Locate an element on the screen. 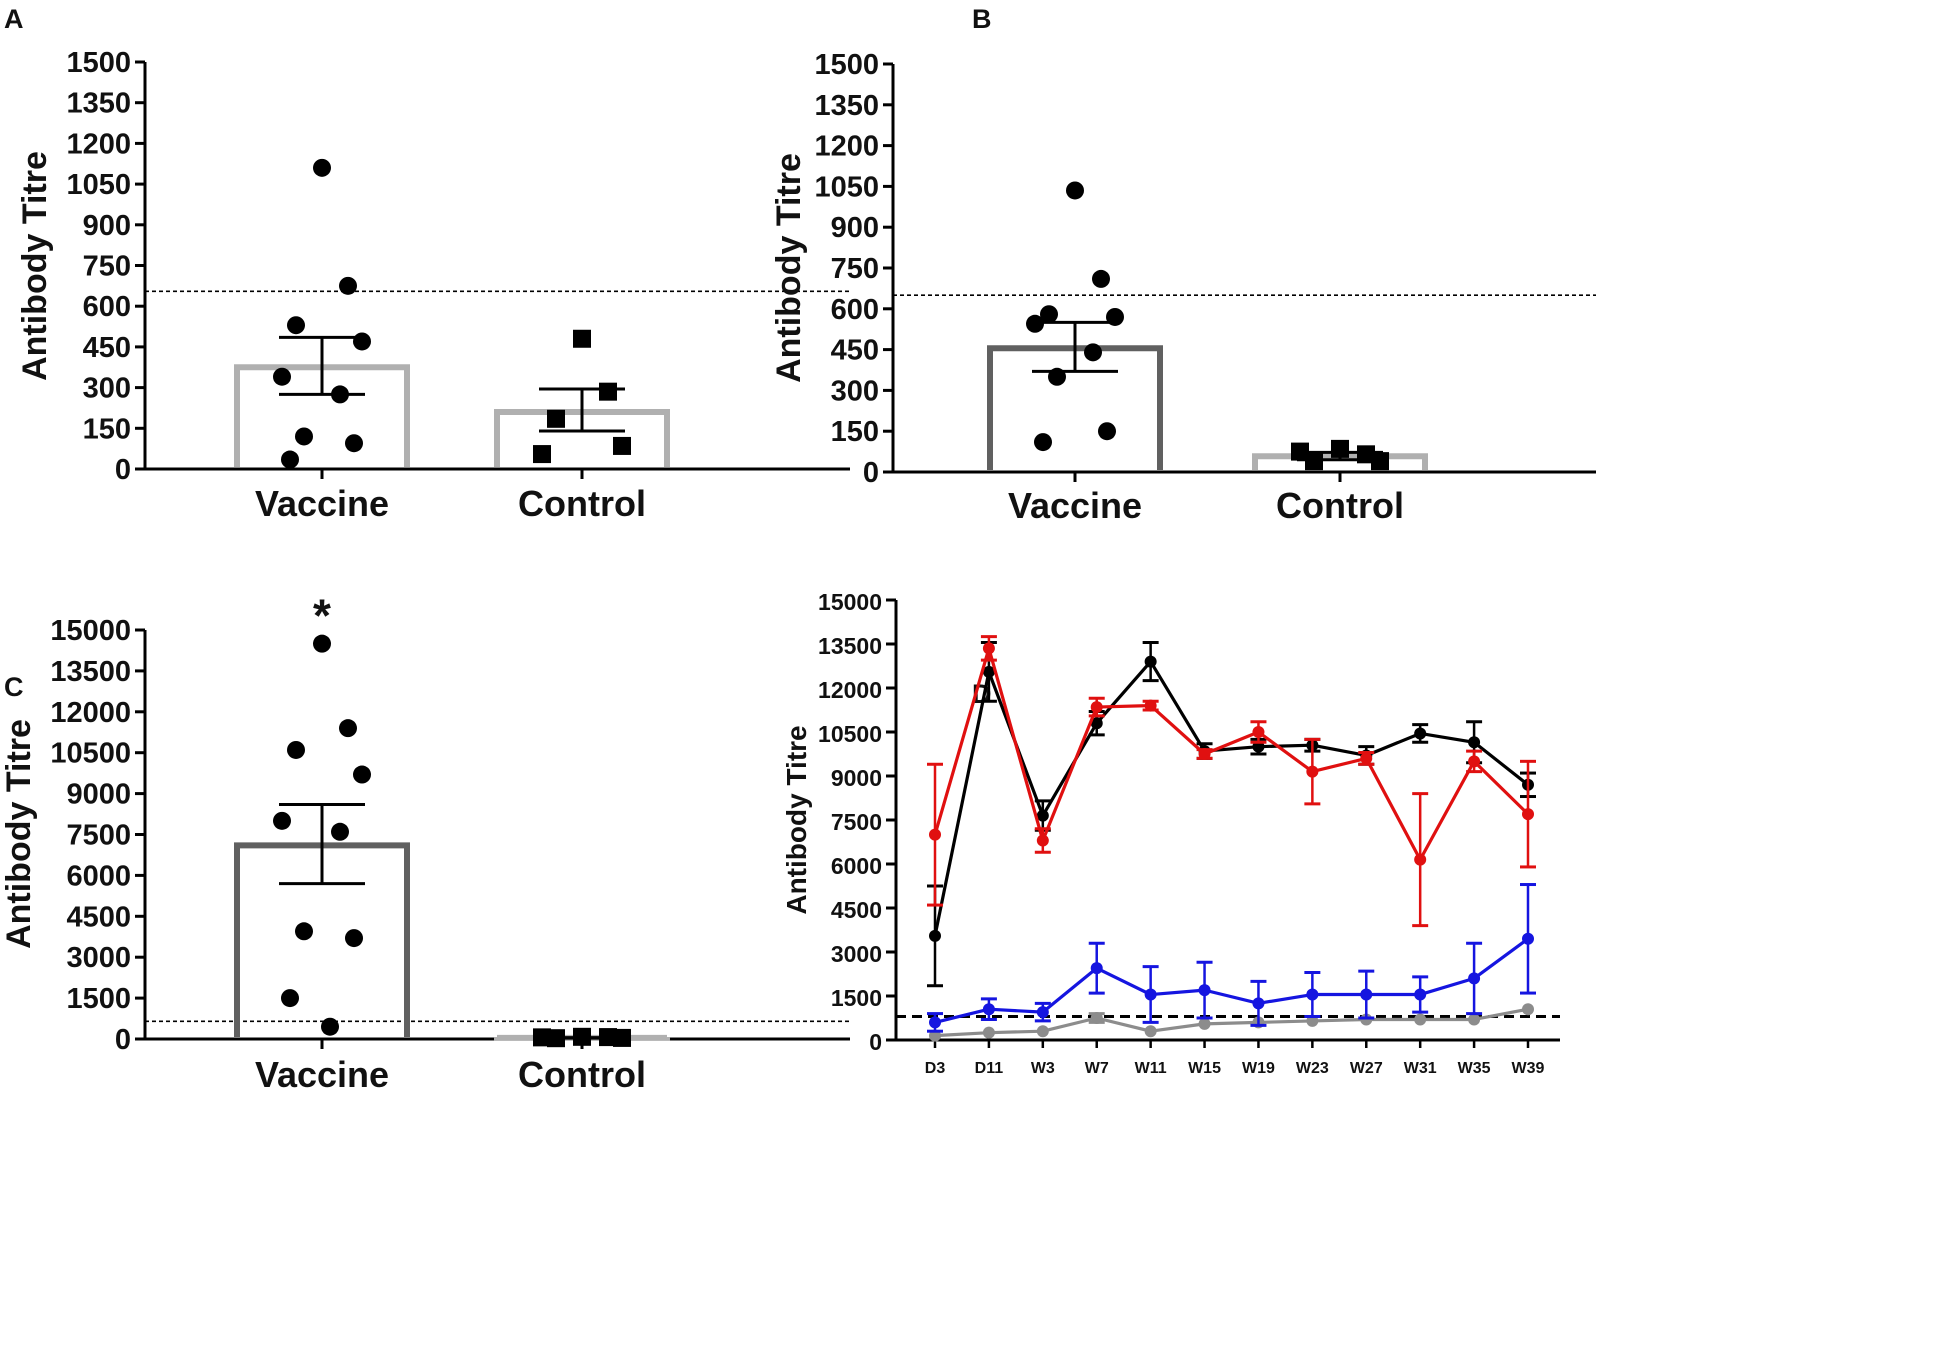  panel-label-b: B is located at coordinates (982, 19).